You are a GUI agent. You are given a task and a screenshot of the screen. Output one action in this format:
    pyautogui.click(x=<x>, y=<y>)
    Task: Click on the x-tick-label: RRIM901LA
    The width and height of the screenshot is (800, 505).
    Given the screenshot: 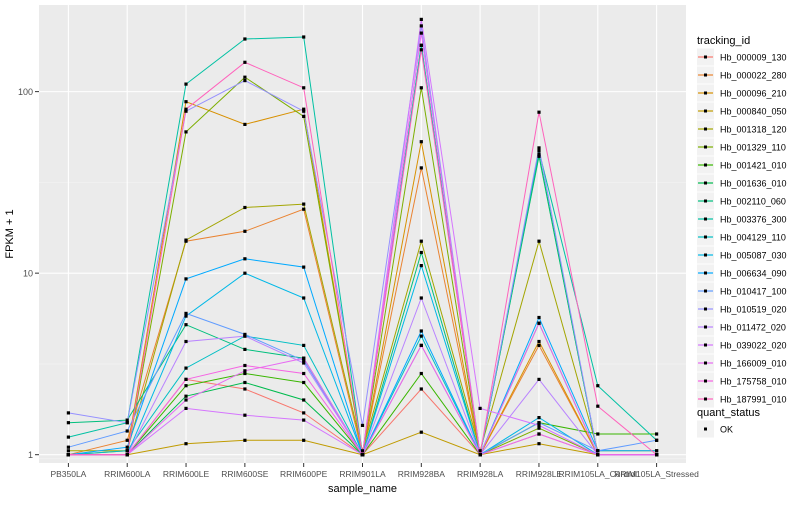 What is the action you would take?
    pyautogui.click(x=362, y=474)
    